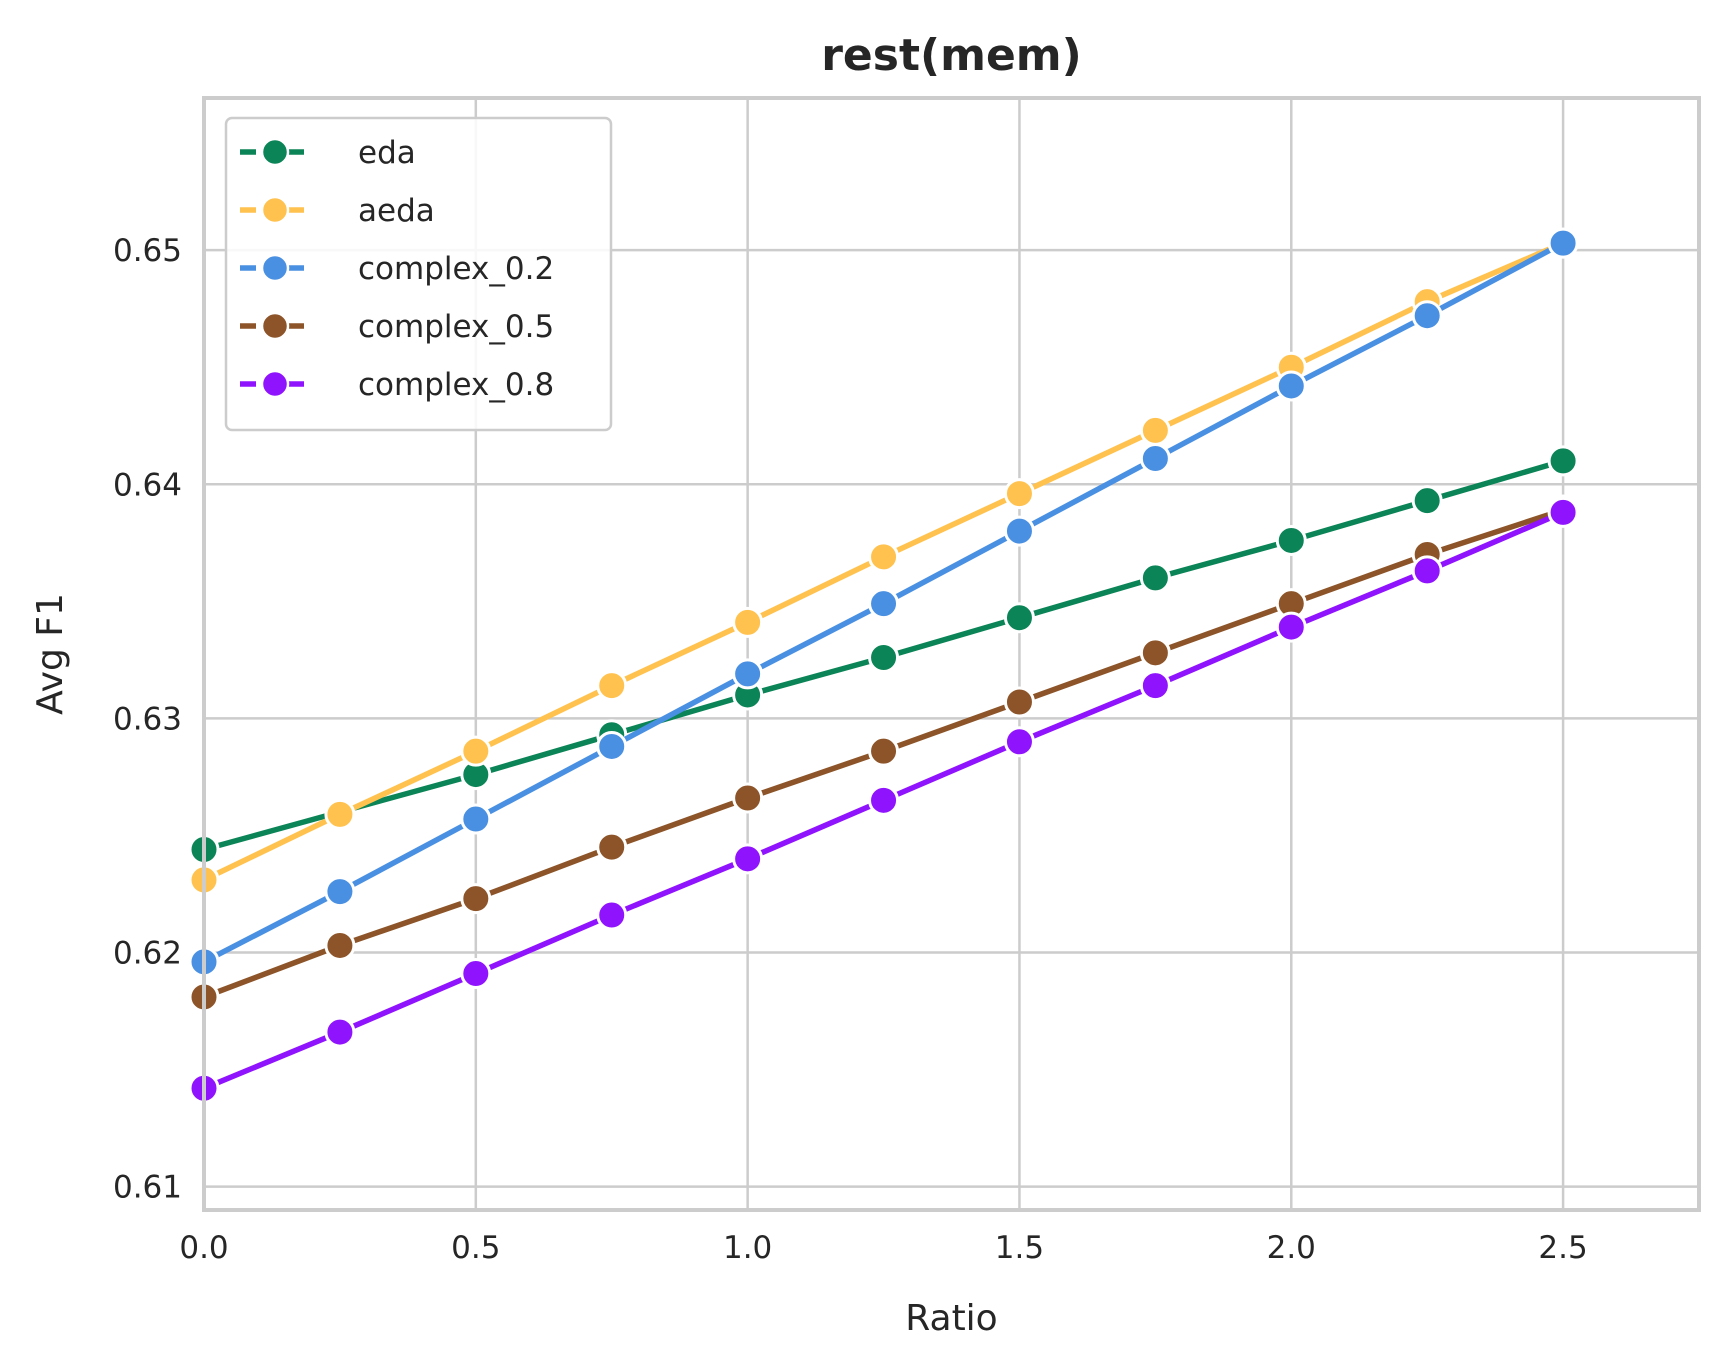 Image resolution: width=1721 pixels, height=1366 pixels. Describe the element at coordinates (147, 1188) in the screenshot. I see `y-tick-label: 0.61` at that location.